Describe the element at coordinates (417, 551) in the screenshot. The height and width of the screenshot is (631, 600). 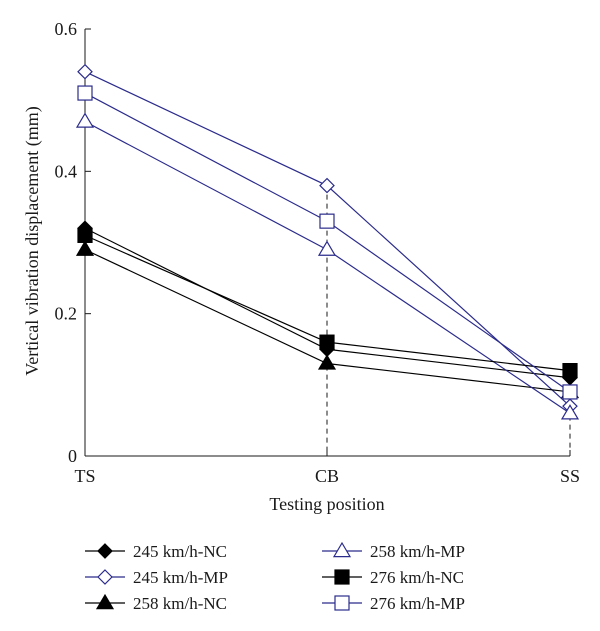
I see `legend-label: 258 km/h-MP` at that location.